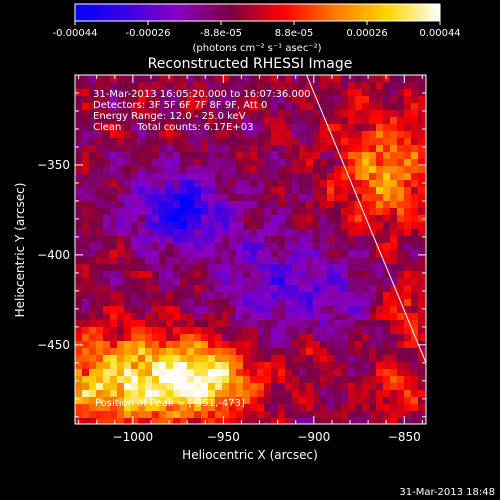  I want to click on info-energy-range: Energy Range: 12.0 - 25.0 keV, so click(169, 116).